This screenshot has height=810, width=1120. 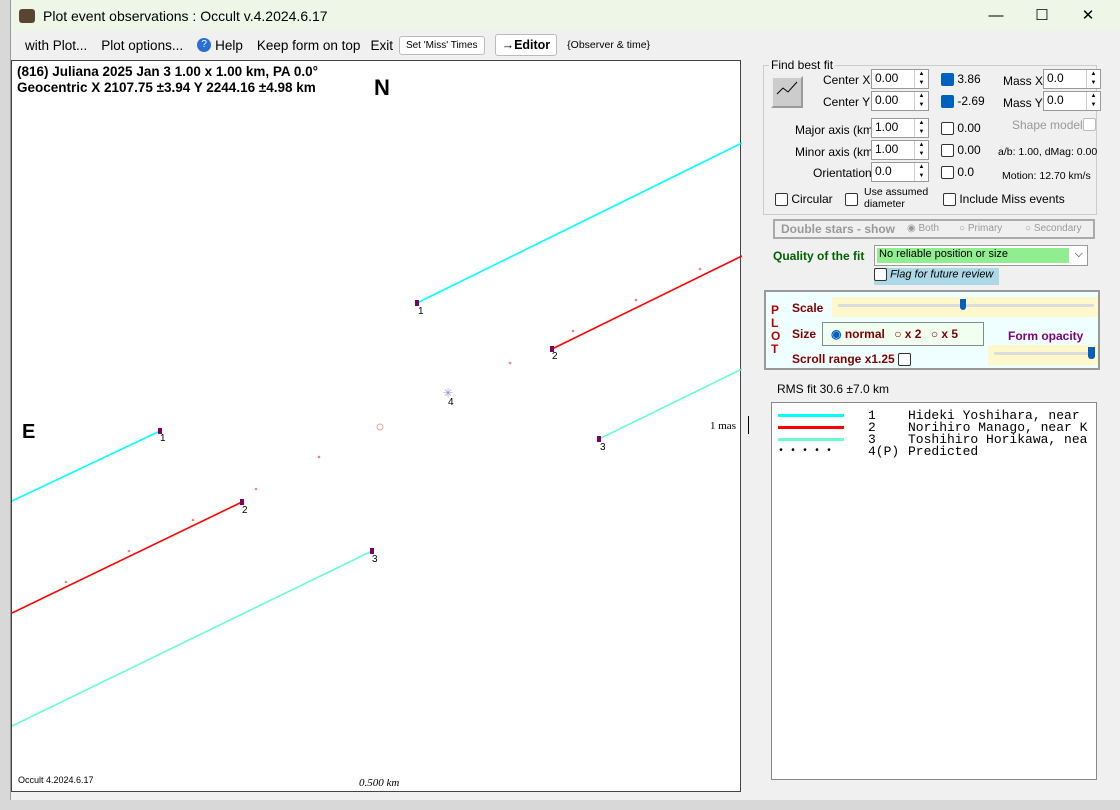 What do you see at coordinates (379, 783) in the screenshot?
I see `scale-km-label: 0.500 km` at bounding box center [379, 783].